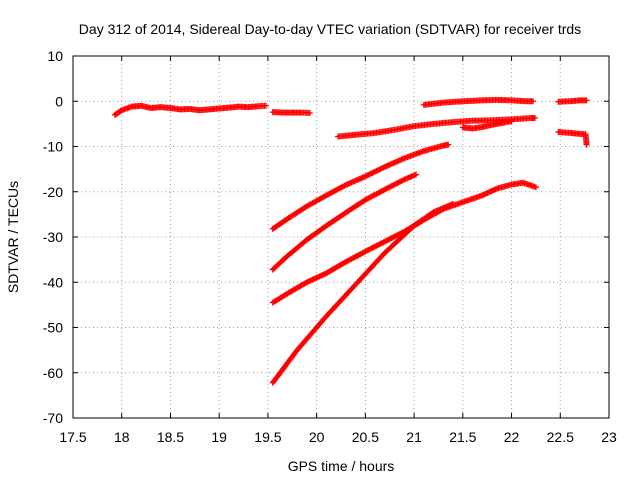 The image size is (640, 480). What do you see at coordinates (560, 437) in the screenshot?
I see `x-tick-label: 22.5` at bounding box center [560, 437].